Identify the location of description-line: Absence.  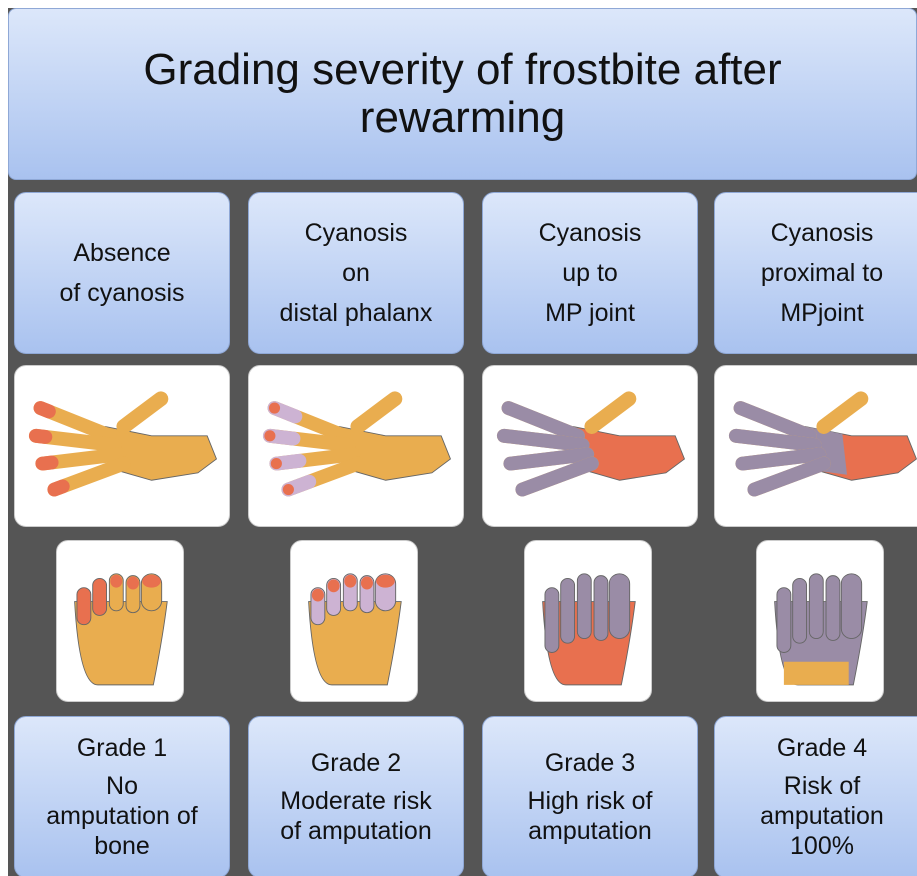
(122, 253).